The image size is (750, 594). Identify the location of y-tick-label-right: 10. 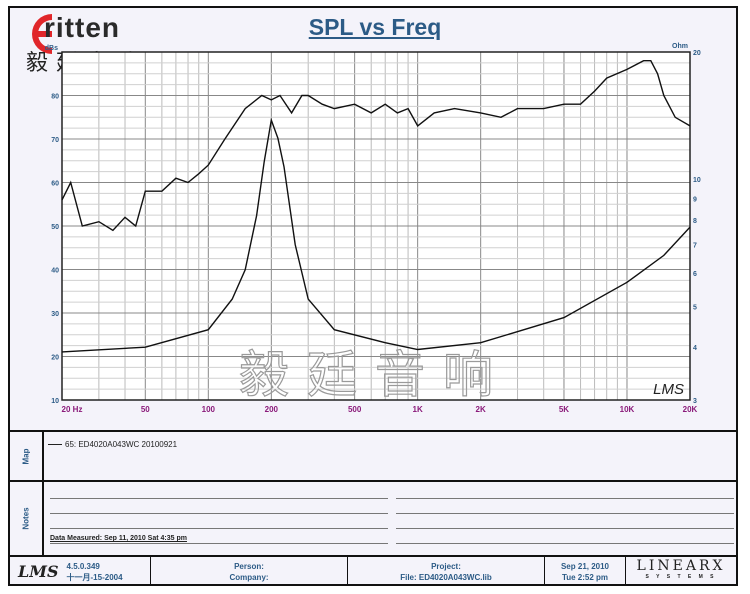
(697, 180).